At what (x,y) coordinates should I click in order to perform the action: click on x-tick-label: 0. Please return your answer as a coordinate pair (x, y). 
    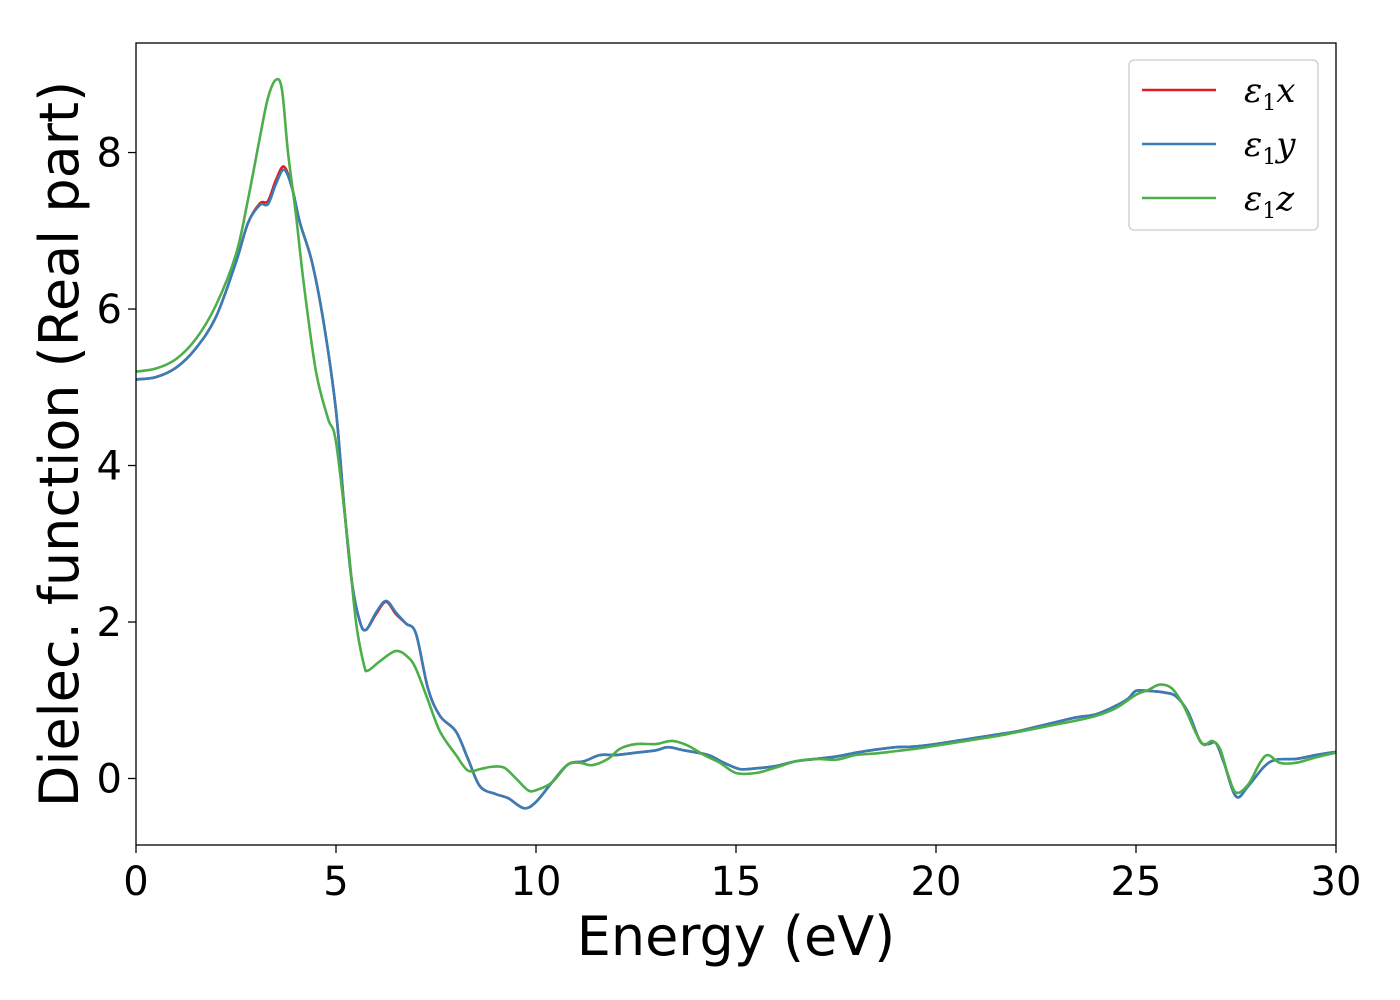
    Looking at the image, I should click on (135, 882).